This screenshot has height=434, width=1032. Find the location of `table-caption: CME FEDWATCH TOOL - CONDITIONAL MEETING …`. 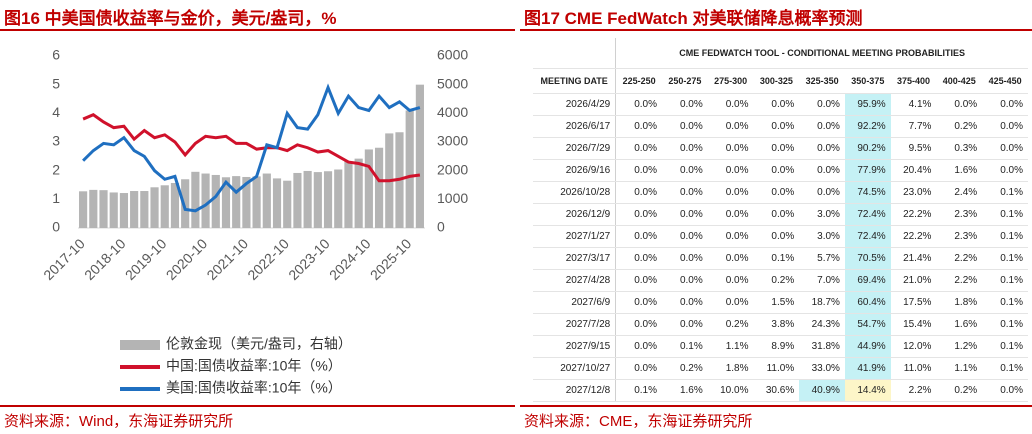

table-caption: CME FEDWATCH TOOL - CONDITIONAL MEETING … is located at coordinates (821, 53).